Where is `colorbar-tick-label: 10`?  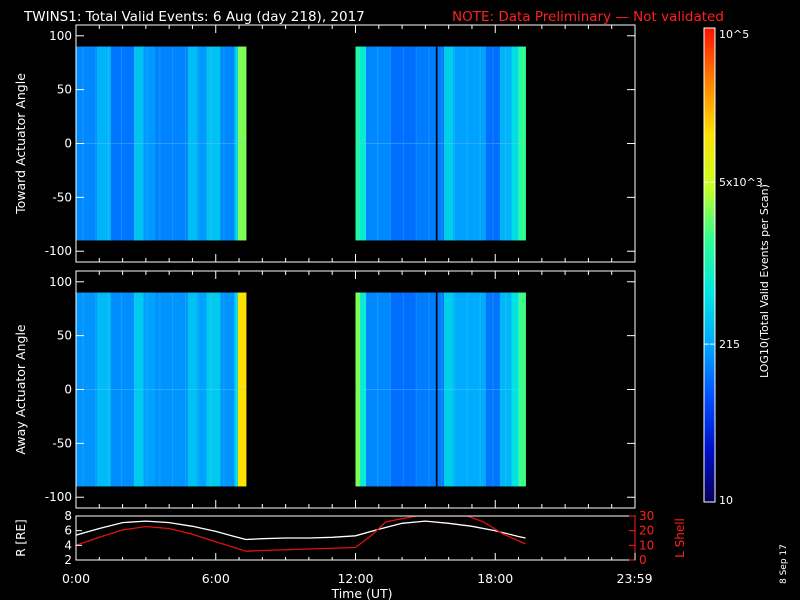 colorbar-tick-label: 10 is located at coordinates (726, 500).